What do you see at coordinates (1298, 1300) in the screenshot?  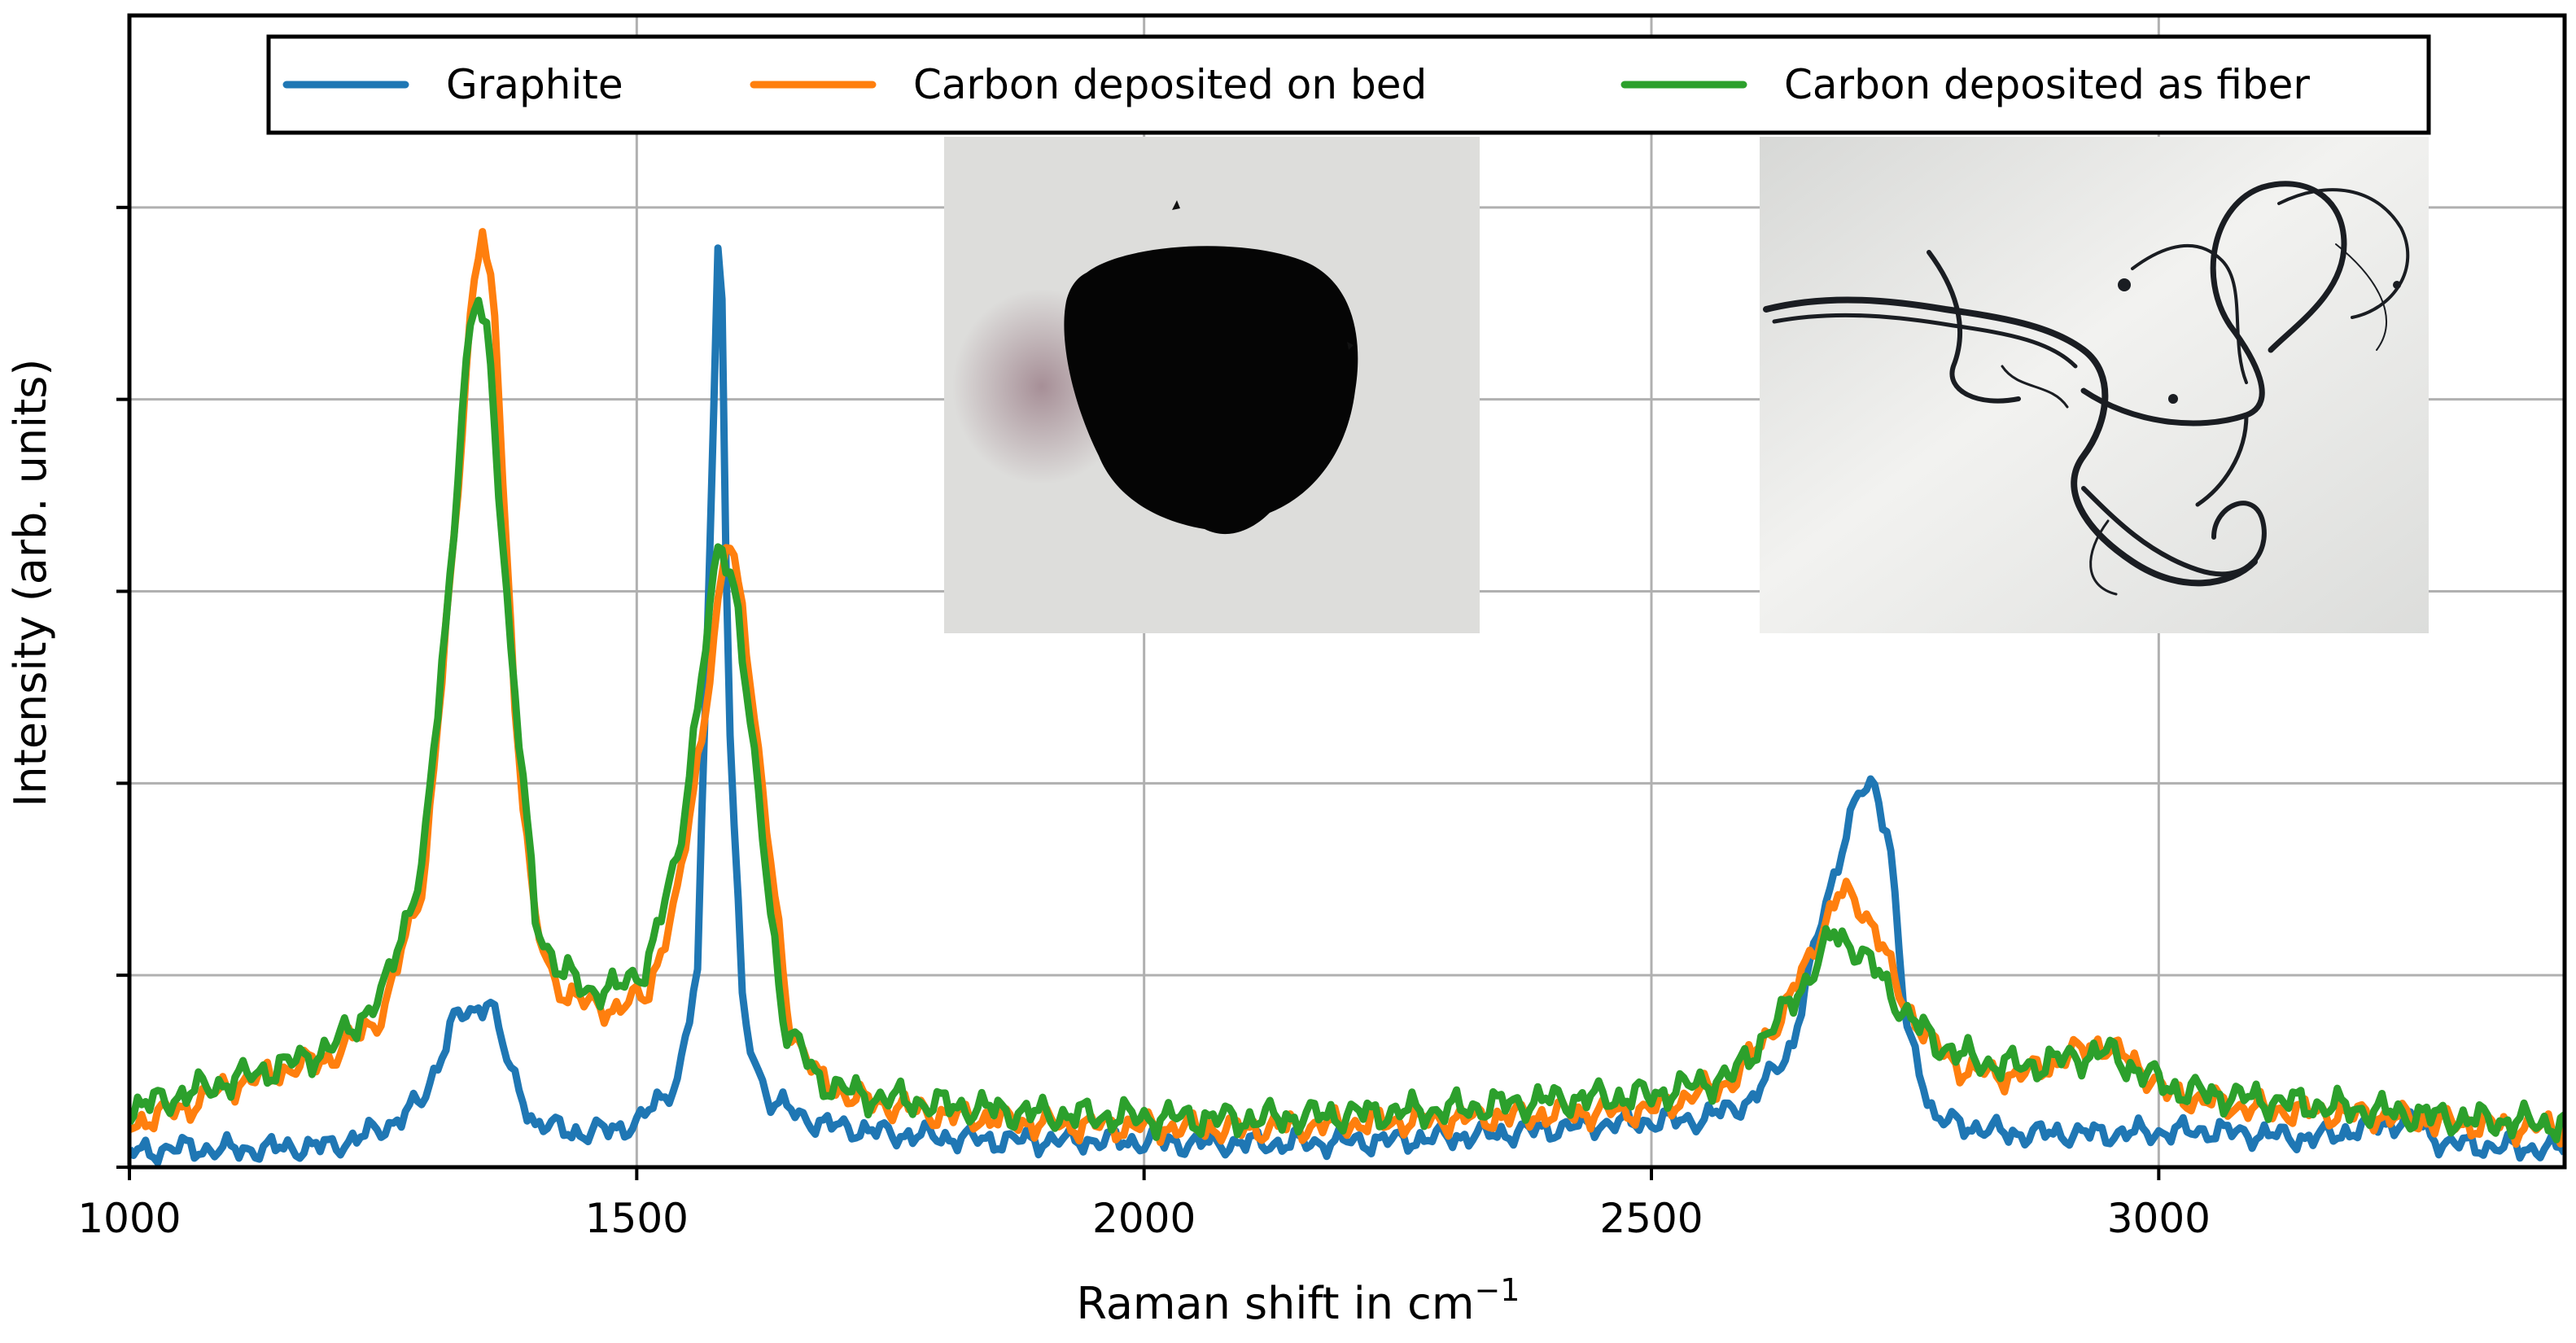 I see `x-axis-label: Raman shift in cm−1` at bounding box center [1298, 1300].